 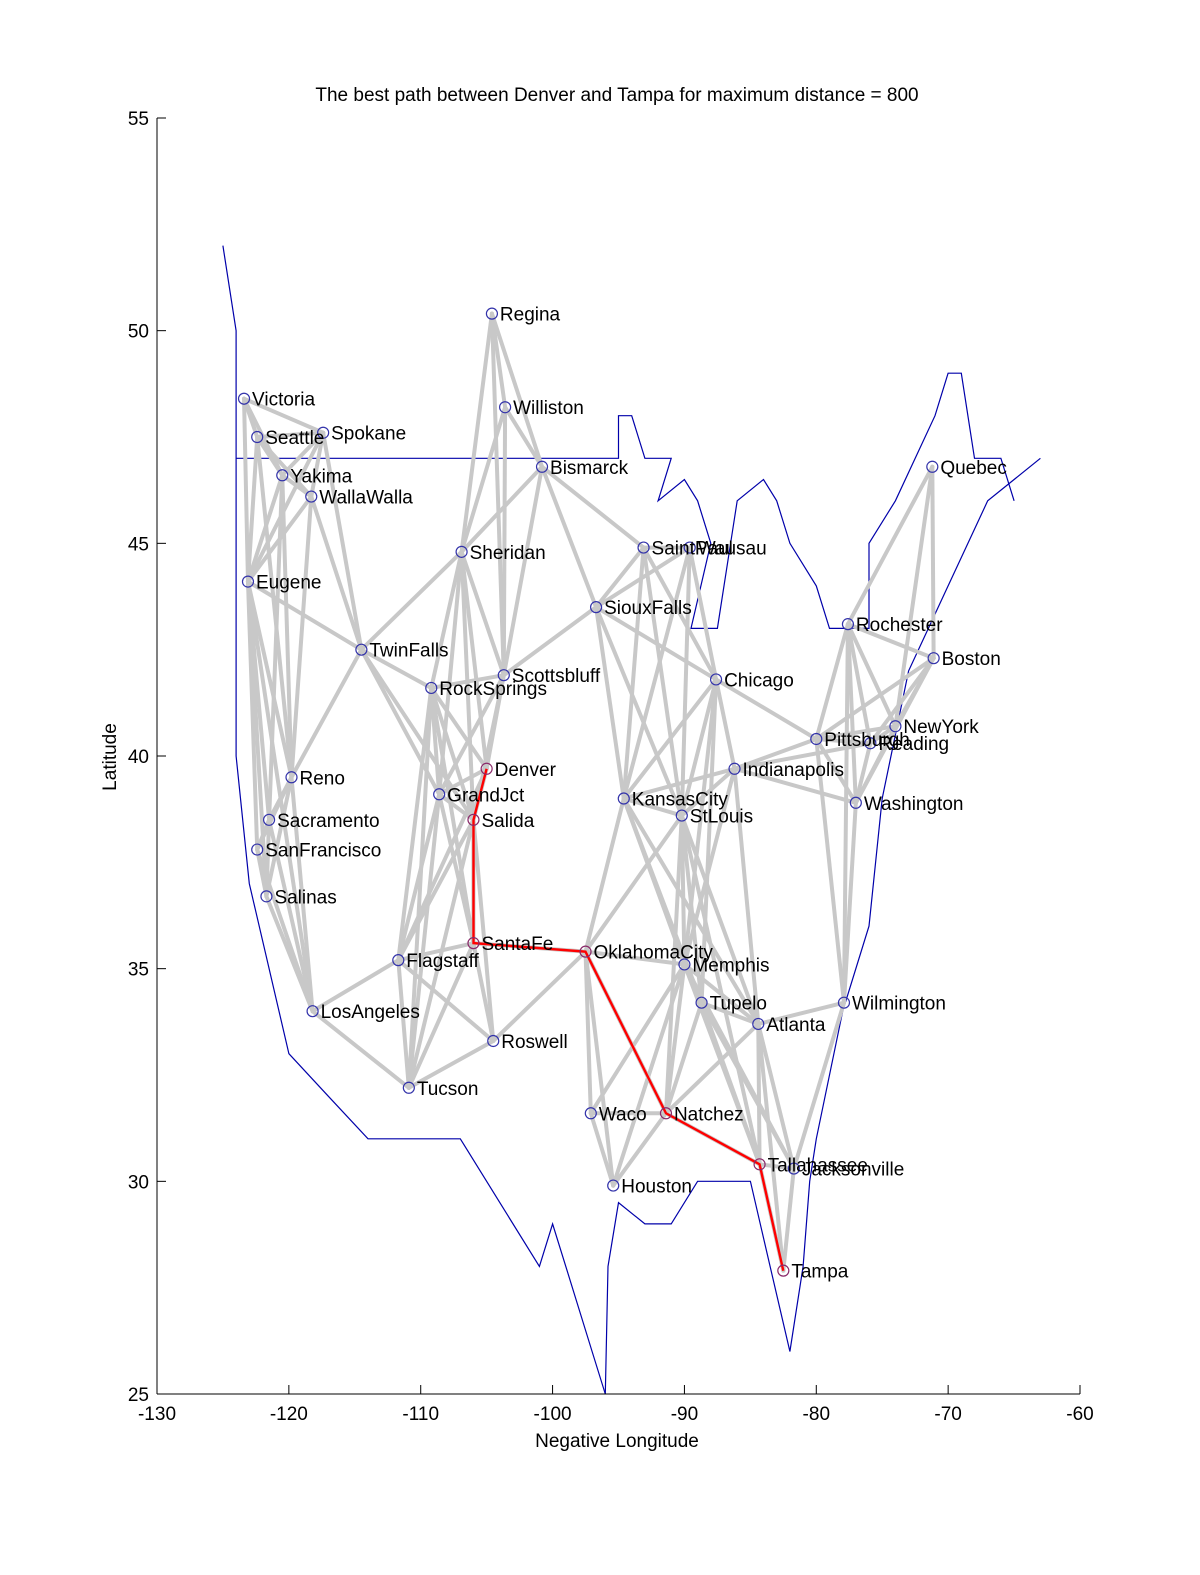 What do you see at coordinates (656, 643) in the screenshot?
I see `edge-SiouxFalls-Chicago` at bounding box center [656, 643].